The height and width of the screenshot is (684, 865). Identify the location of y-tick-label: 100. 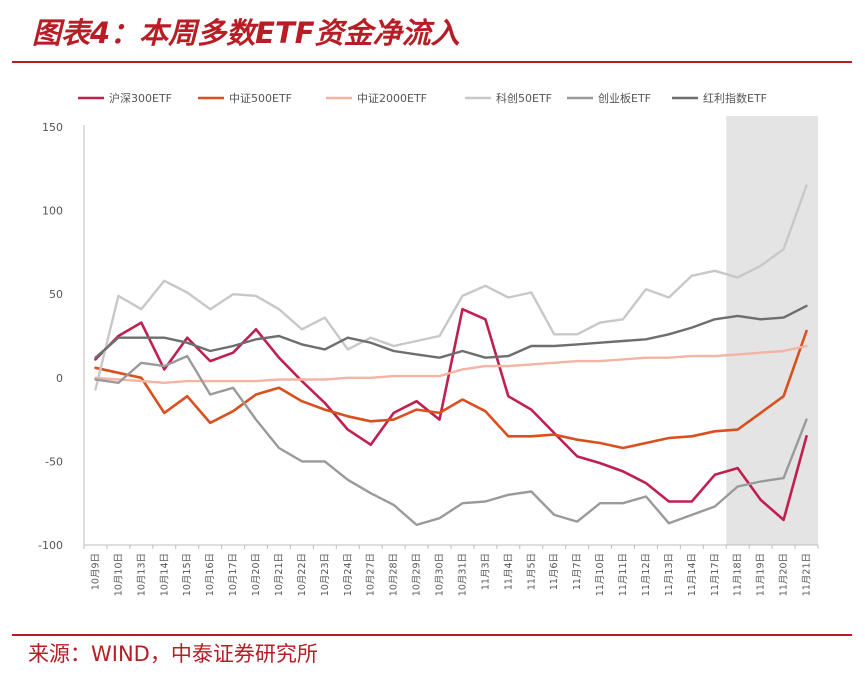
(52, 211).